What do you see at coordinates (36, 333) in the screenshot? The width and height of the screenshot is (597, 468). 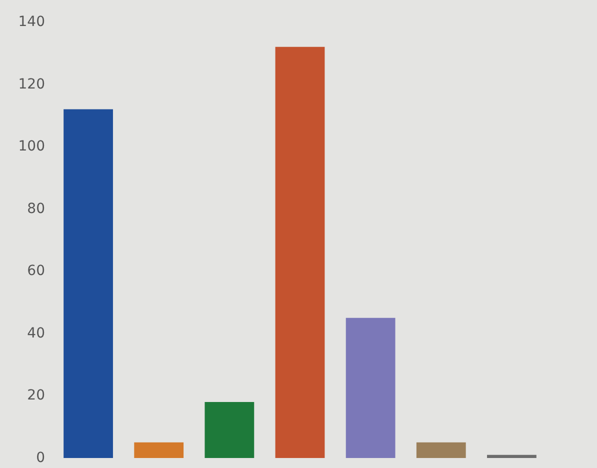 I see `y-tick-label: 40` at bounding box center [36, 333].